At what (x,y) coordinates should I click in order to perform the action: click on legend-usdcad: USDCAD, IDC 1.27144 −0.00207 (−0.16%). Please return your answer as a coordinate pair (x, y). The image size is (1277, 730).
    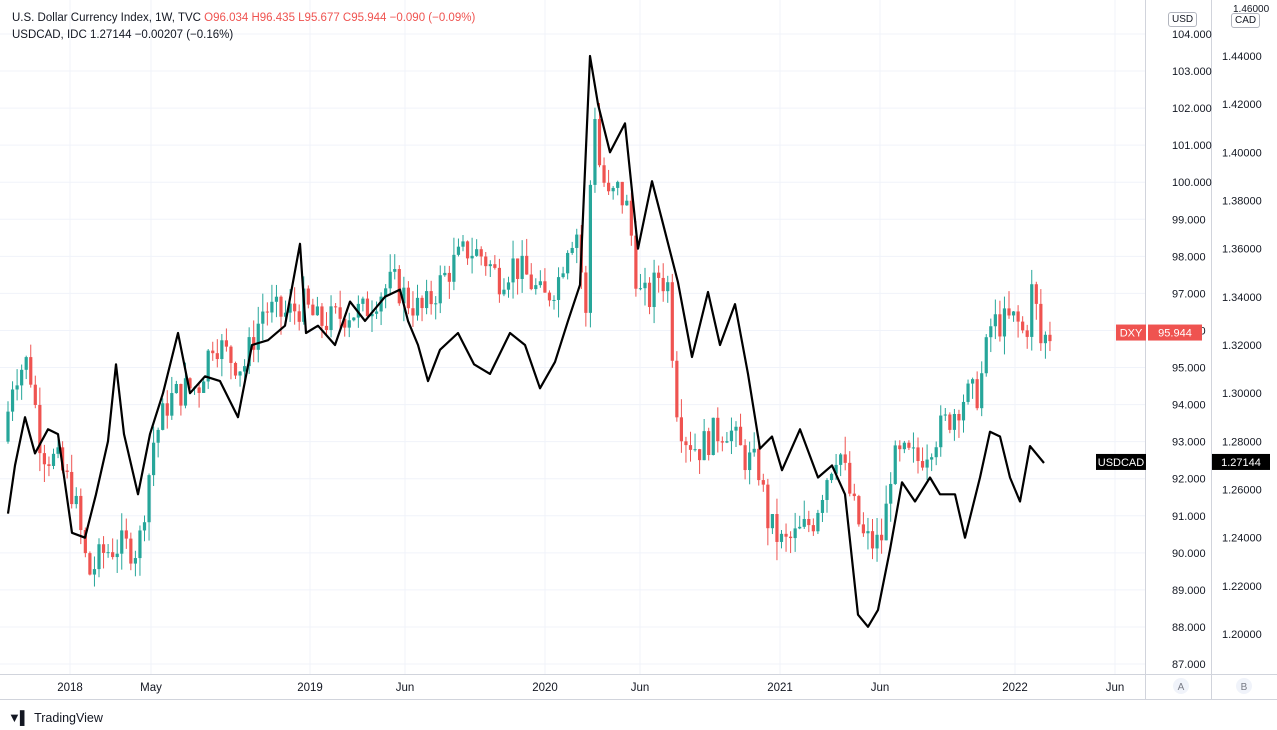
    Looking at the image, I should click on (122, 35).